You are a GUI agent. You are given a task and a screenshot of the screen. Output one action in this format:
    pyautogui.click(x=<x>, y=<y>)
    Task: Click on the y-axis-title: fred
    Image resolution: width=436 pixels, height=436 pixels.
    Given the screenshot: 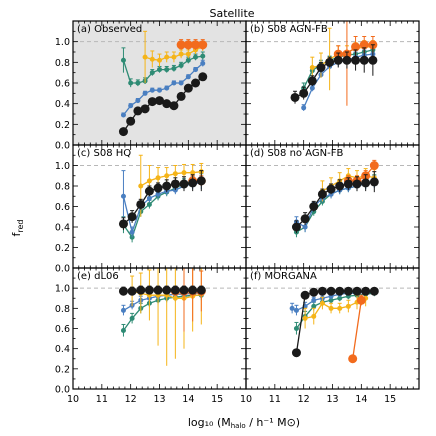 What is the action you would take?
    pyautogui.click(x=17, y=228)
    